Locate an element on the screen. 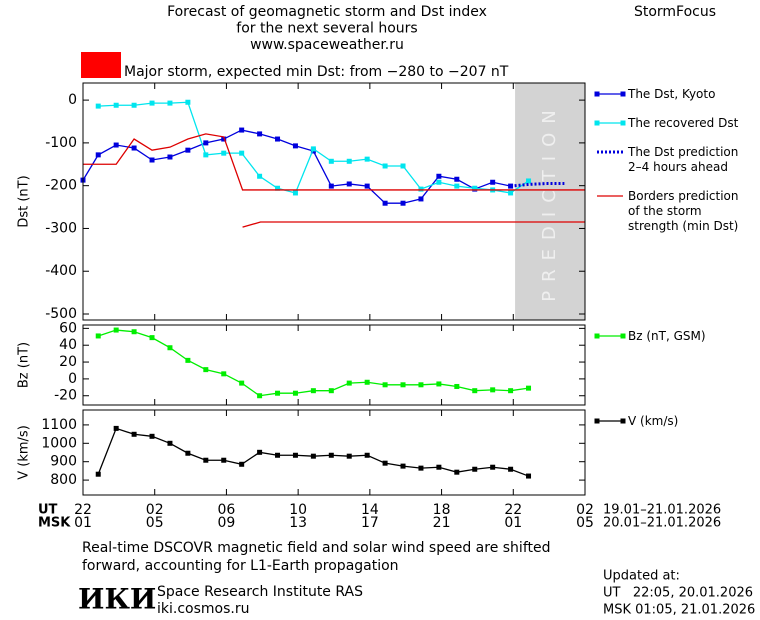 This screenshot has width=760, height=620. x-tick-label: 10 is located at coordinates (298, 510).